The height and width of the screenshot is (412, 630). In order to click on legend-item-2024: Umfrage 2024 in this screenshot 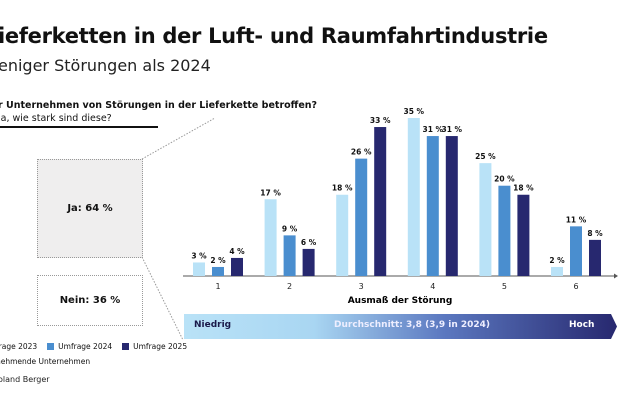, I will do `click(79, 346)`.